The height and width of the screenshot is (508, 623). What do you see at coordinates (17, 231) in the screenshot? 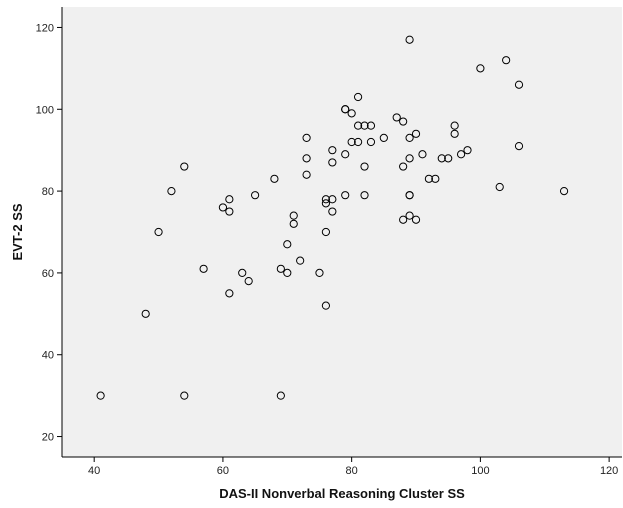
I see `y-axis-title: EVT-2 SS` at bounding box center [17, 231].